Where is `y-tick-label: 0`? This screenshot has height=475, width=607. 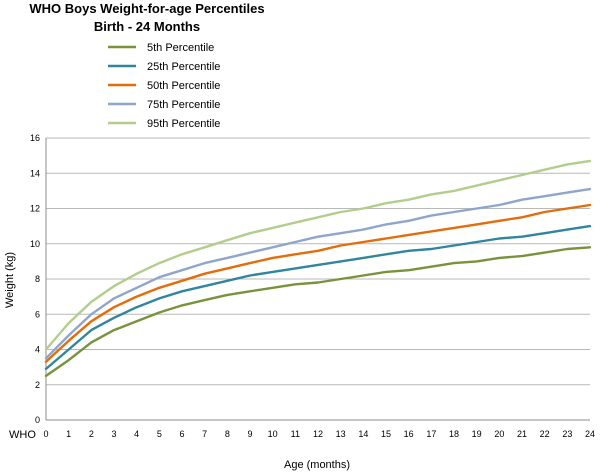 y-tick-label: 0 is located at coordinates (37, 420).